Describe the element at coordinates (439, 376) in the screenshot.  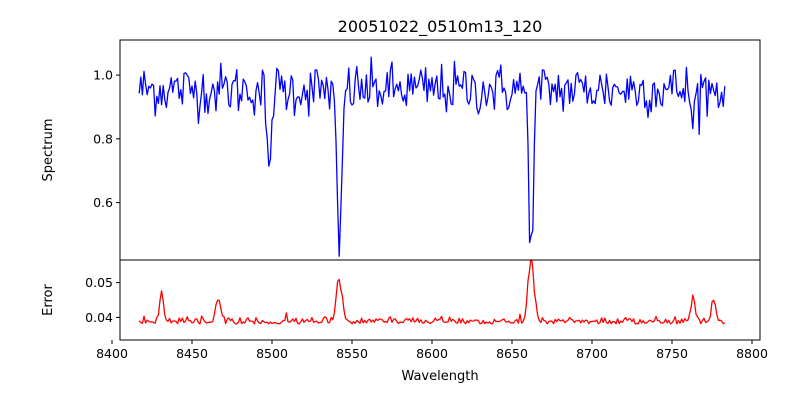
I see `x-axis-label: Wavelength` at that location.